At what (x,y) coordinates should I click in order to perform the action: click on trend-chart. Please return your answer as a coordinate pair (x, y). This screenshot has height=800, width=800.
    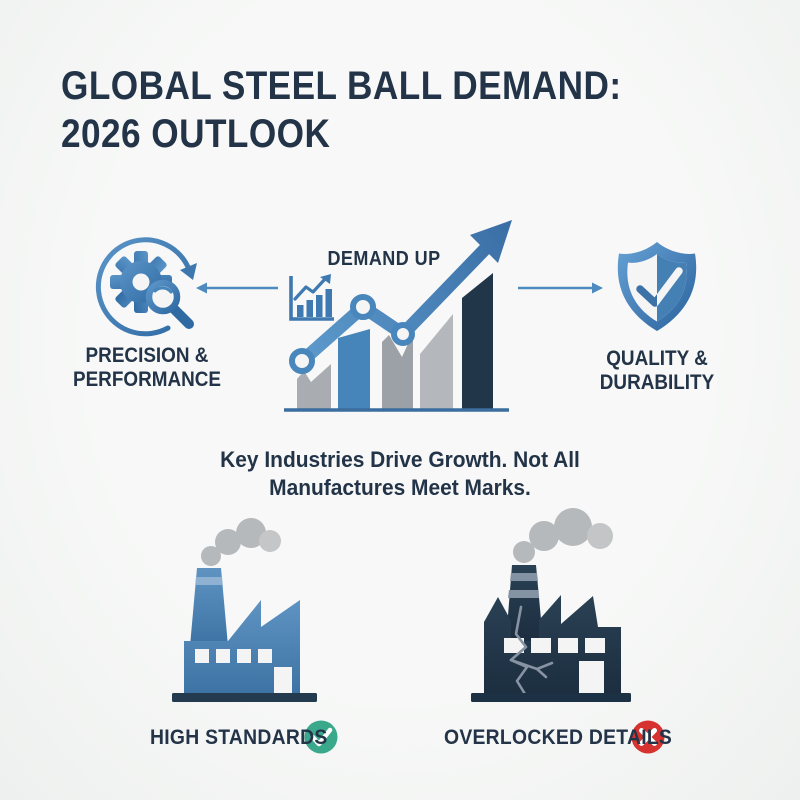
    Looking at the image, I should click on (398, 316).